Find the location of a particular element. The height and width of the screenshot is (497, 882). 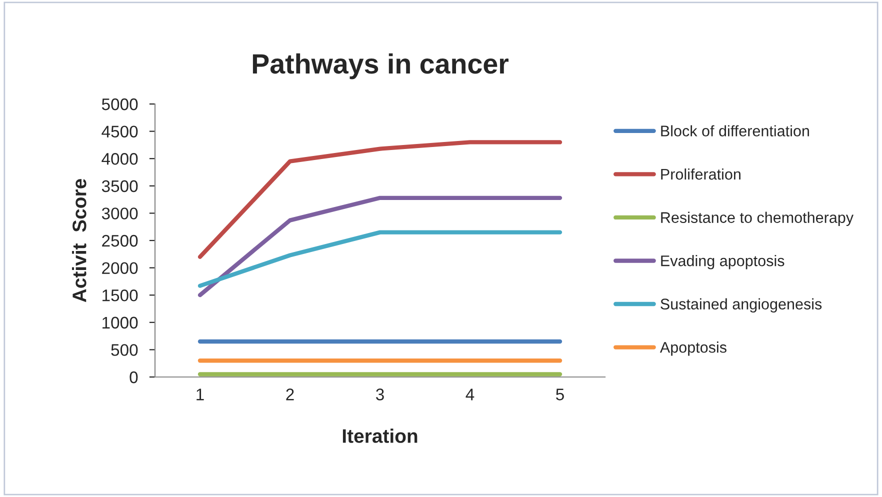

x-tick-label: 4 is located at coordinates (470, 394).